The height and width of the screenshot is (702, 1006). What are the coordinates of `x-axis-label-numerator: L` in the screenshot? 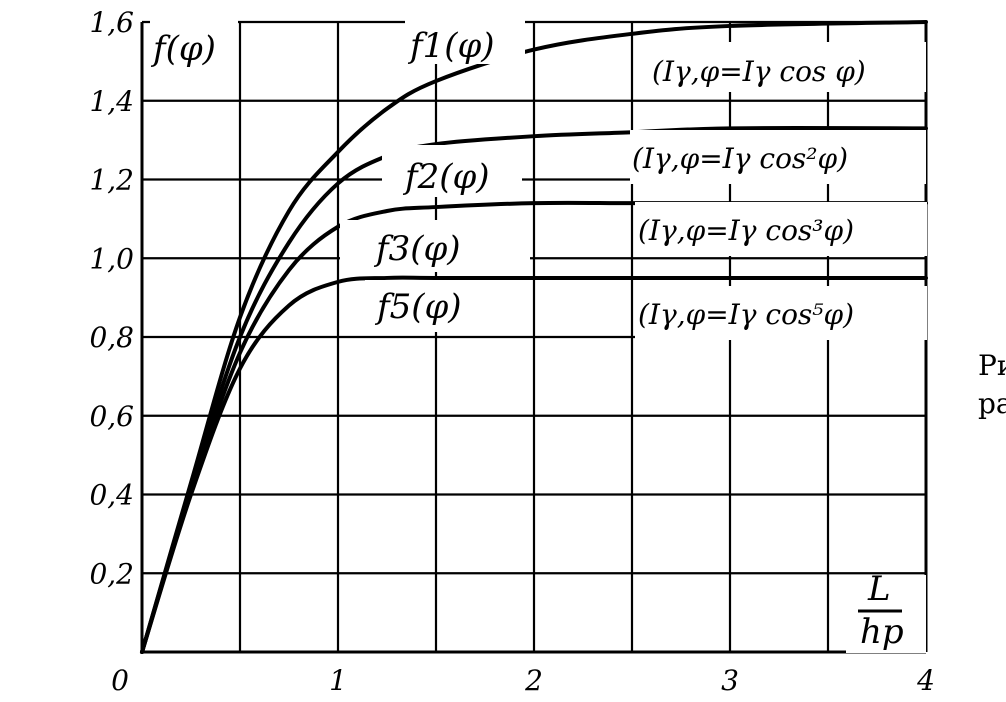 It's located at (879, 589).